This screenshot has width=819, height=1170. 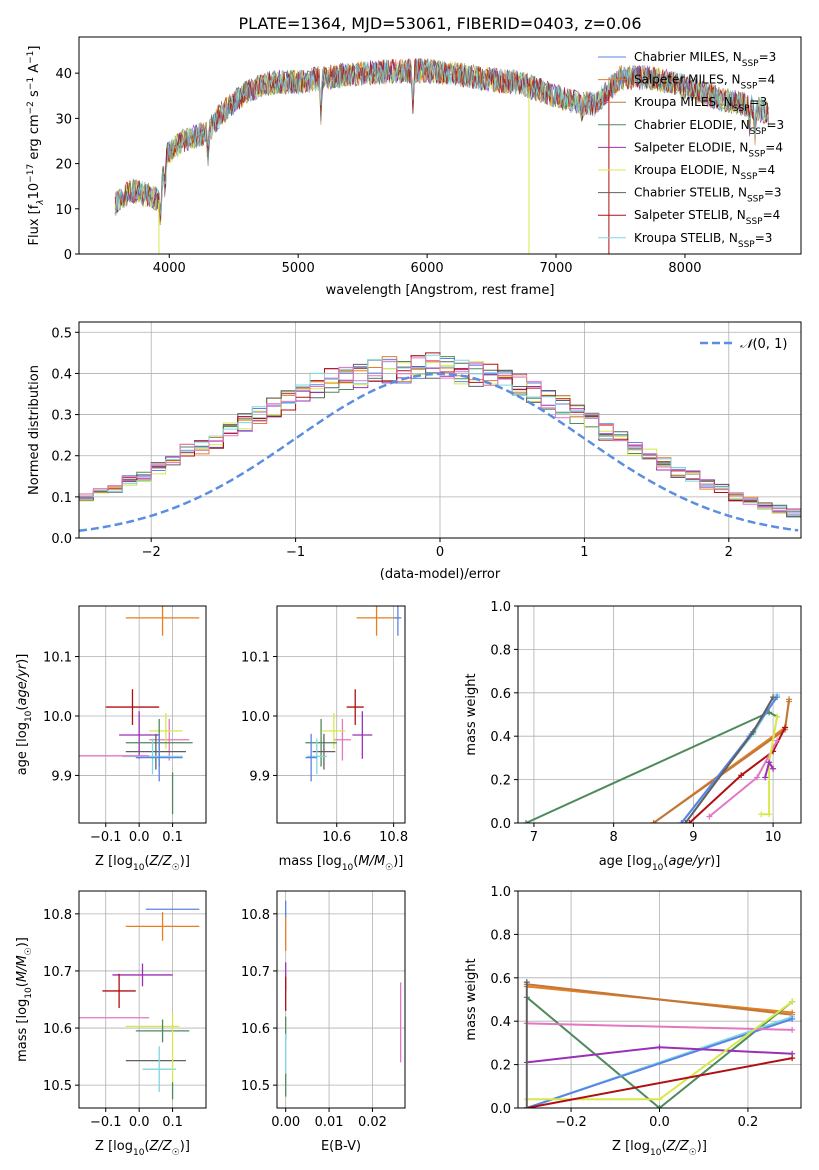 I want to click on x-tick-label: 5000, so click(x=298, y=268).